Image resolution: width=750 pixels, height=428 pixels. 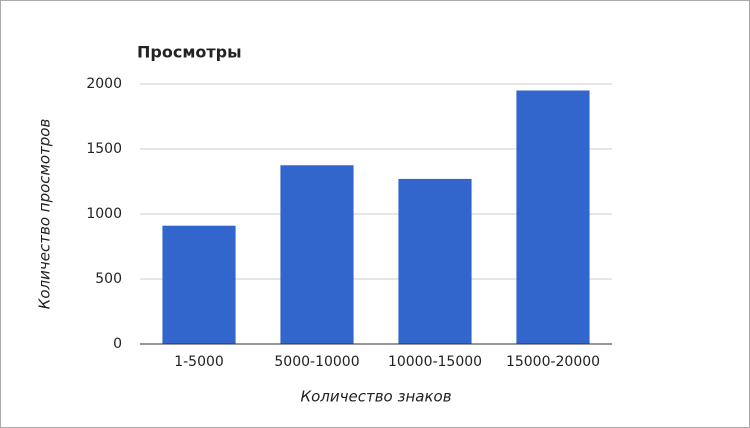 What do you see at coordinates (45, 214) in the screenshot?
I see `y-axis-label: Количество просмотров` at bounding box center [45, 214].